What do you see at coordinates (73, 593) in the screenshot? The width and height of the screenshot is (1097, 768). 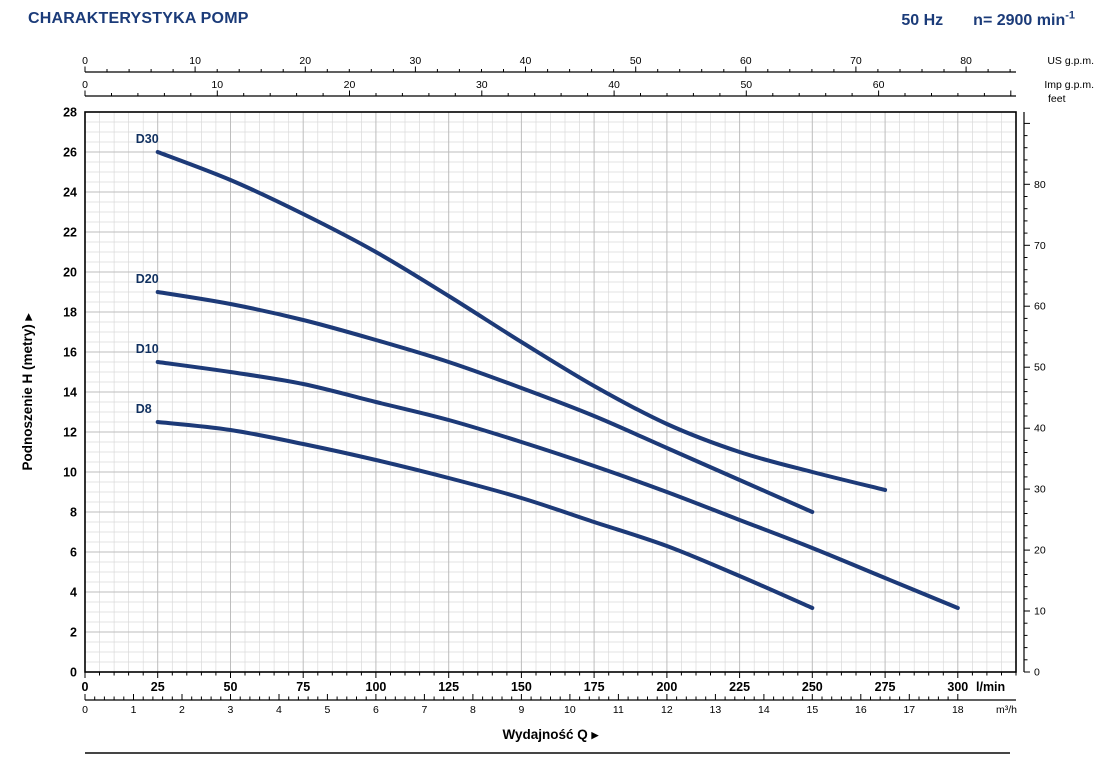 I see `y-tick-label: 4` at bounding box center [73, 593].